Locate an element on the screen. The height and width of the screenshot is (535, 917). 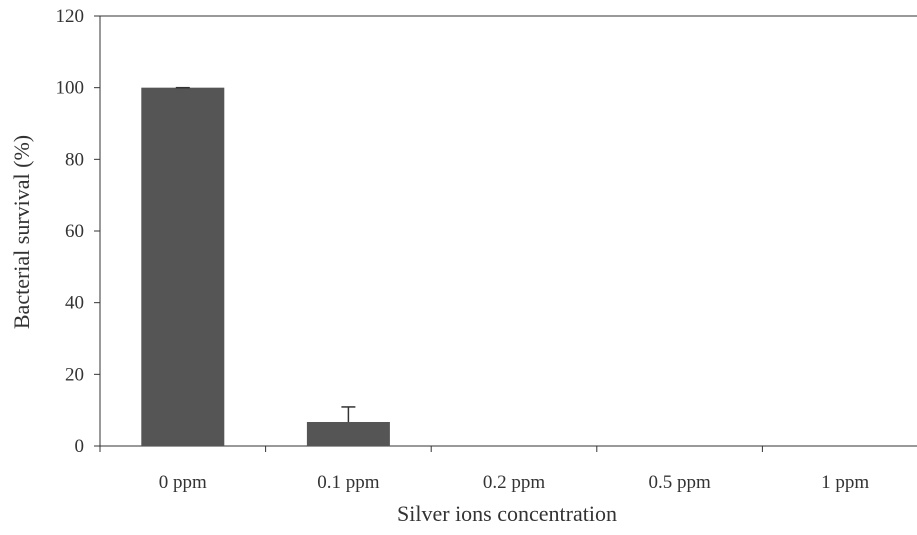
x-tick-label: 0.2 ppm is located at coordinates (514, 482).